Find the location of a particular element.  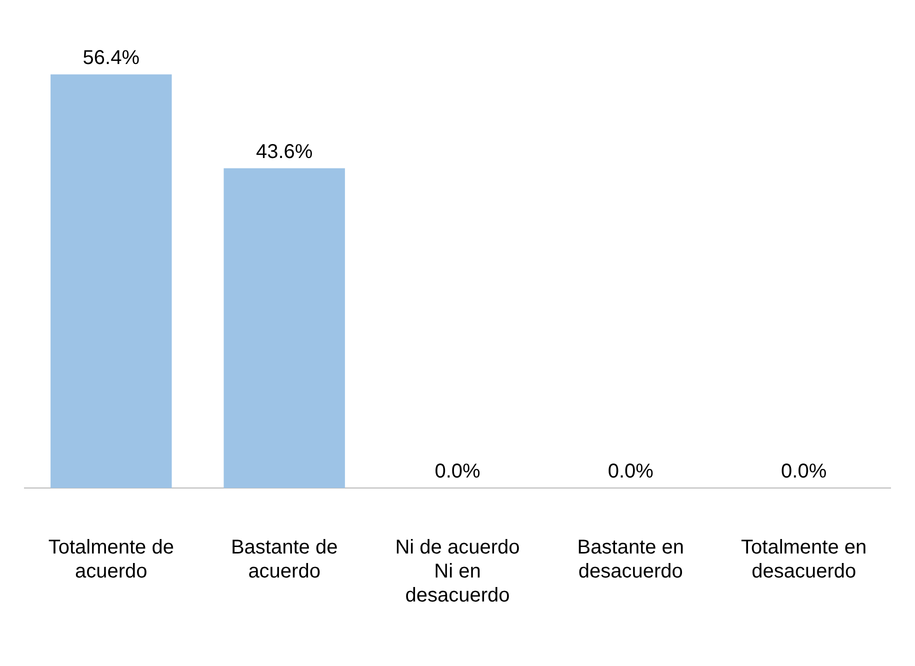

x-tick-label: Bastante en desacuerdo is located at coordinates (630, 559).